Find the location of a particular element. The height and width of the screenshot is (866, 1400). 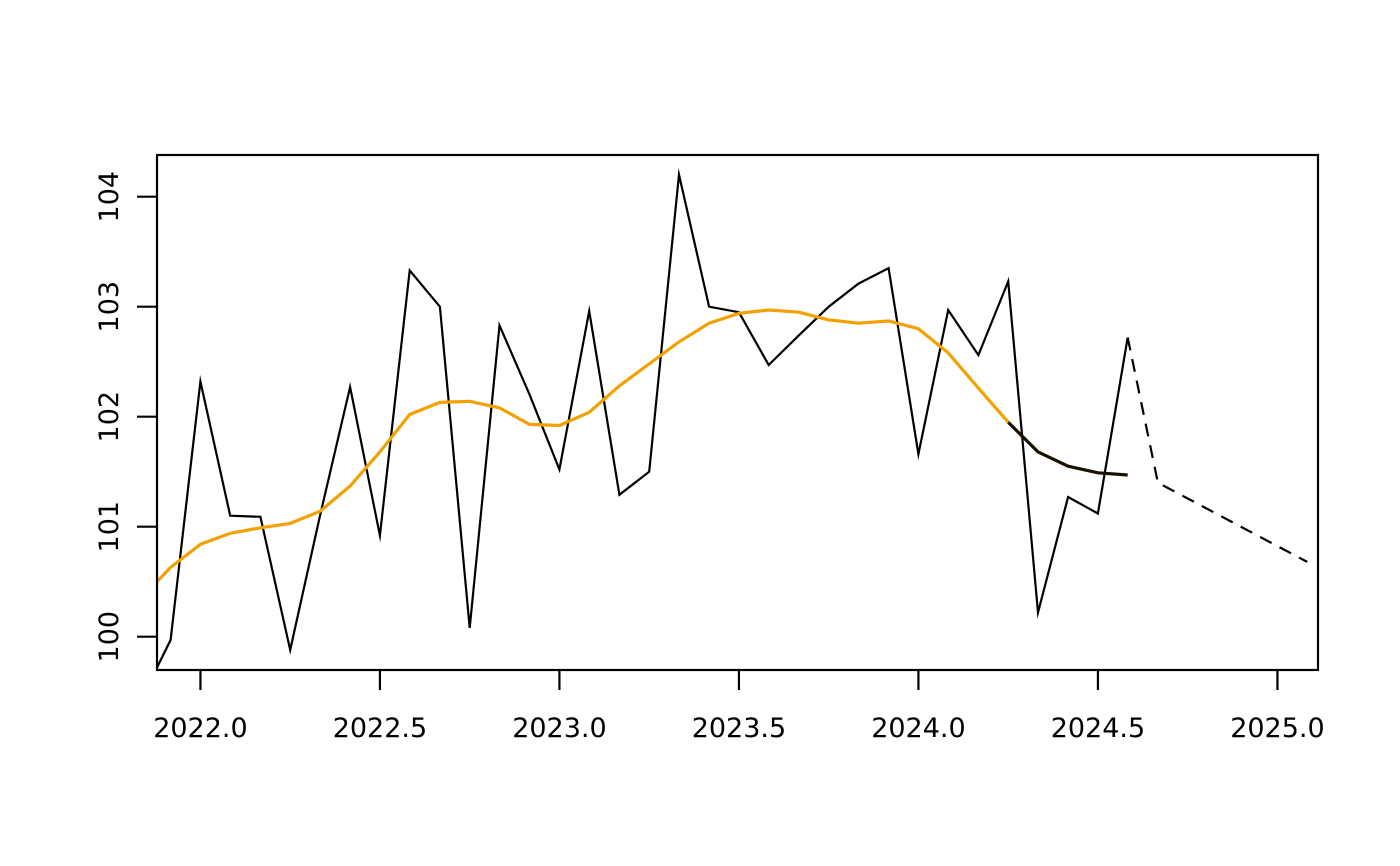

y-axis-tick-label: 100 is located at coordinates (109, 637).